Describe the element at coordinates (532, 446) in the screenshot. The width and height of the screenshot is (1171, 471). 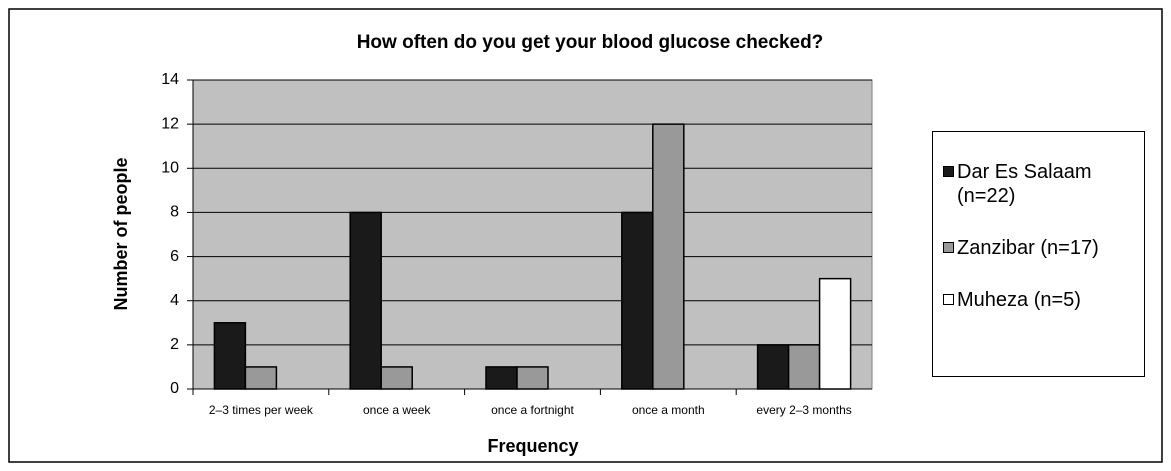
I see `x-axis-label: Frequency` at that location.